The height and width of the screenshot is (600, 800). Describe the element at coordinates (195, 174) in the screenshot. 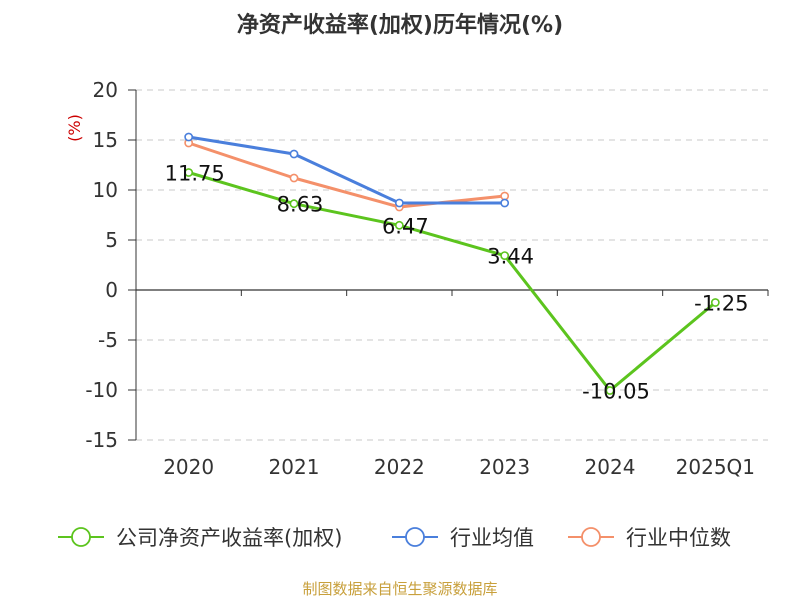

I see `data-label: 11.75` at that location.